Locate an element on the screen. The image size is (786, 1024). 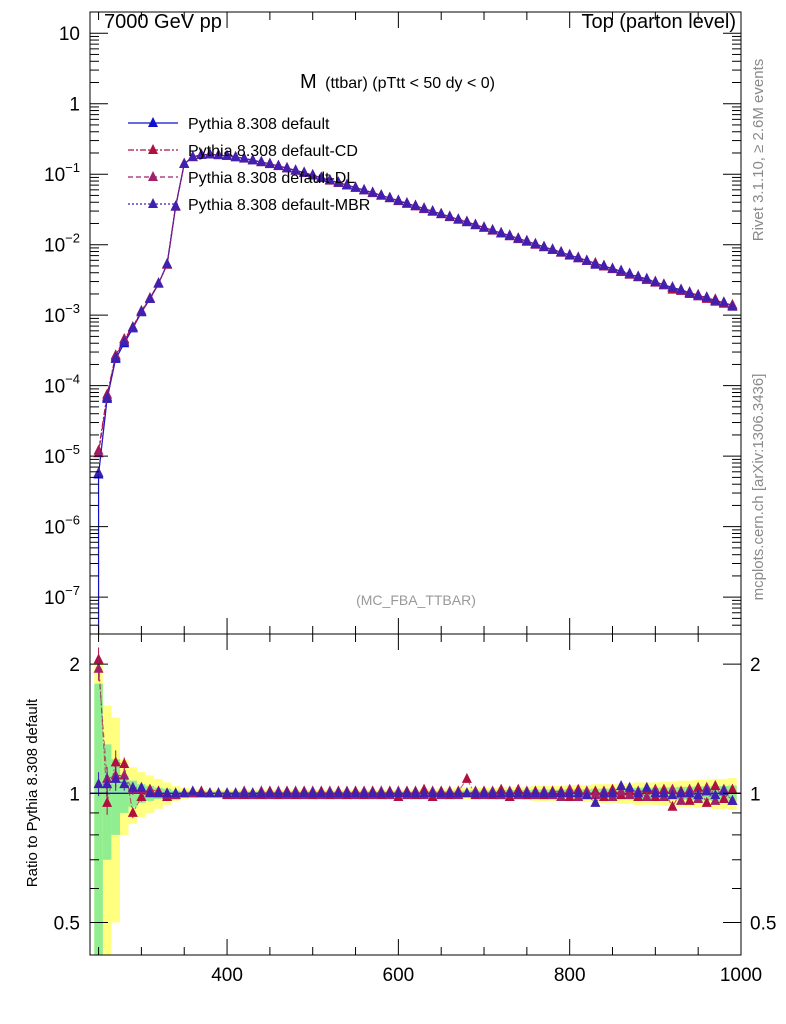
legend-label: Pythia 8.308 default-CD is located at coordinates (273, 151).